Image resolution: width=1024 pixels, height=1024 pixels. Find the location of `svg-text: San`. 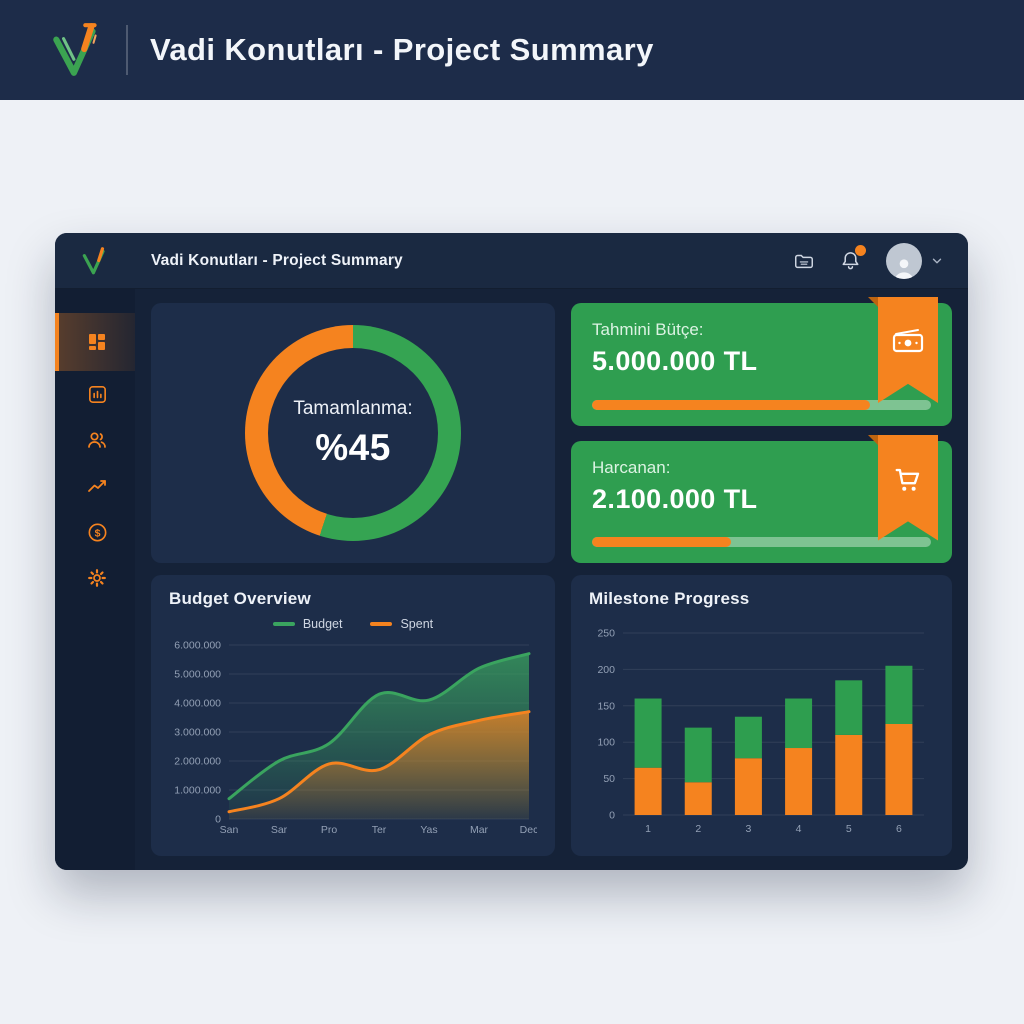

svg-text: San is located at coordinates (229, 830).